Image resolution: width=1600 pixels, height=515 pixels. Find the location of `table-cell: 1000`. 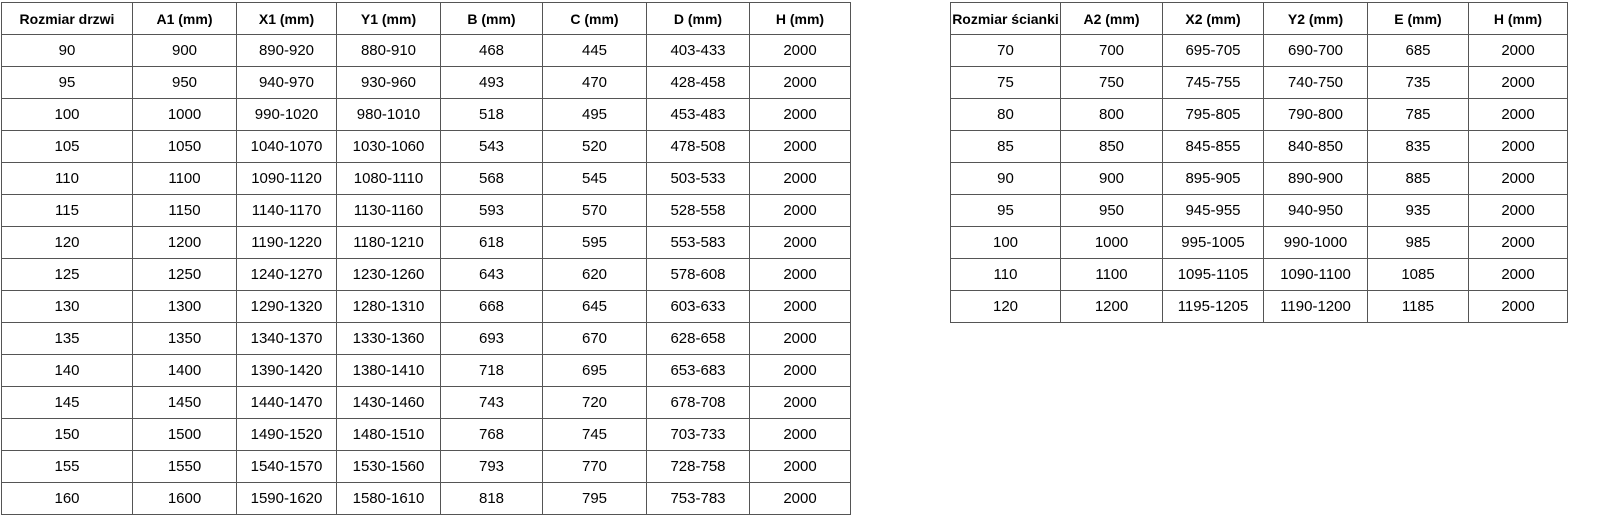

table-cell: 1000 is located at coordinates (1111, 242).